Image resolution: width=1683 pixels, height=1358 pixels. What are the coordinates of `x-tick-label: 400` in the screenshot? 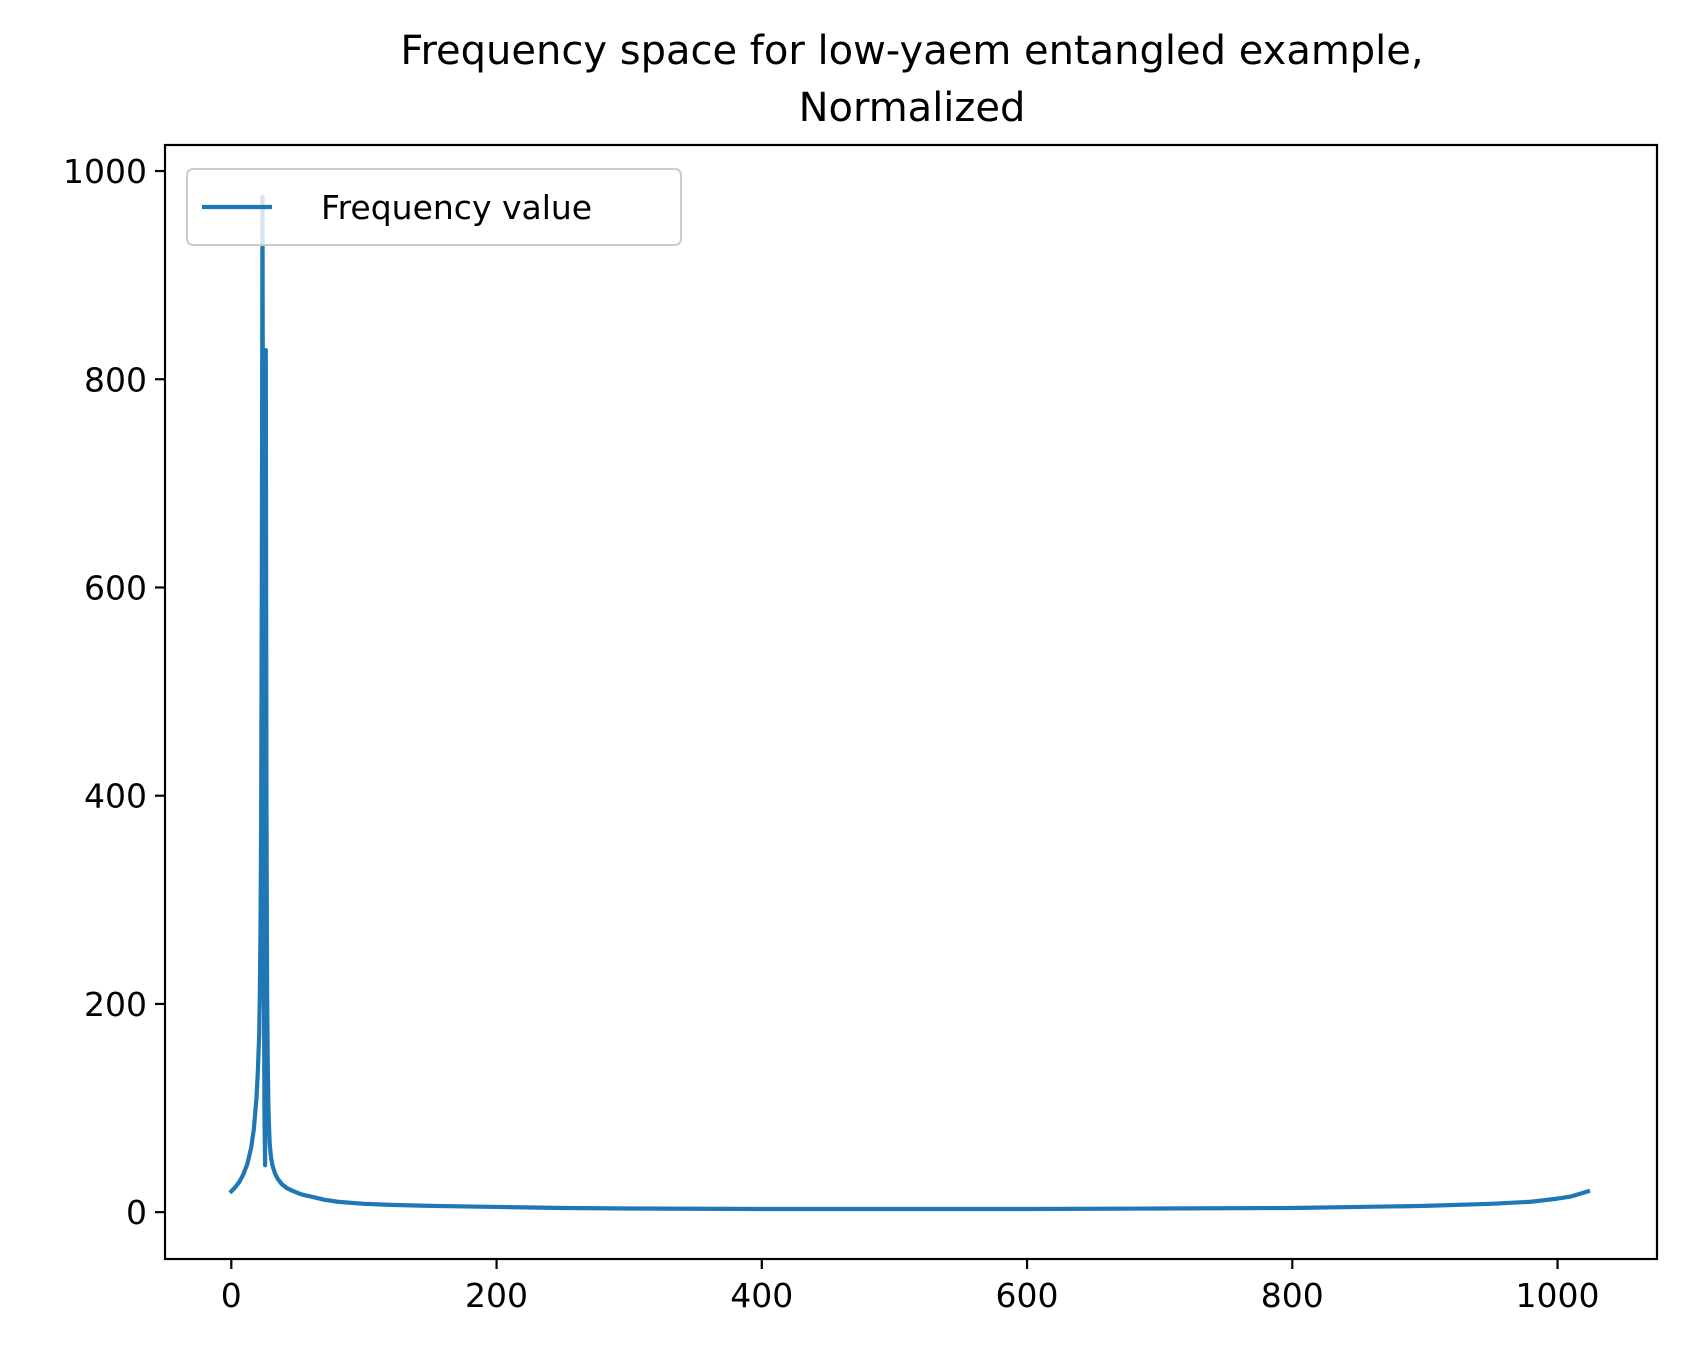 It's located at (761, 1295).